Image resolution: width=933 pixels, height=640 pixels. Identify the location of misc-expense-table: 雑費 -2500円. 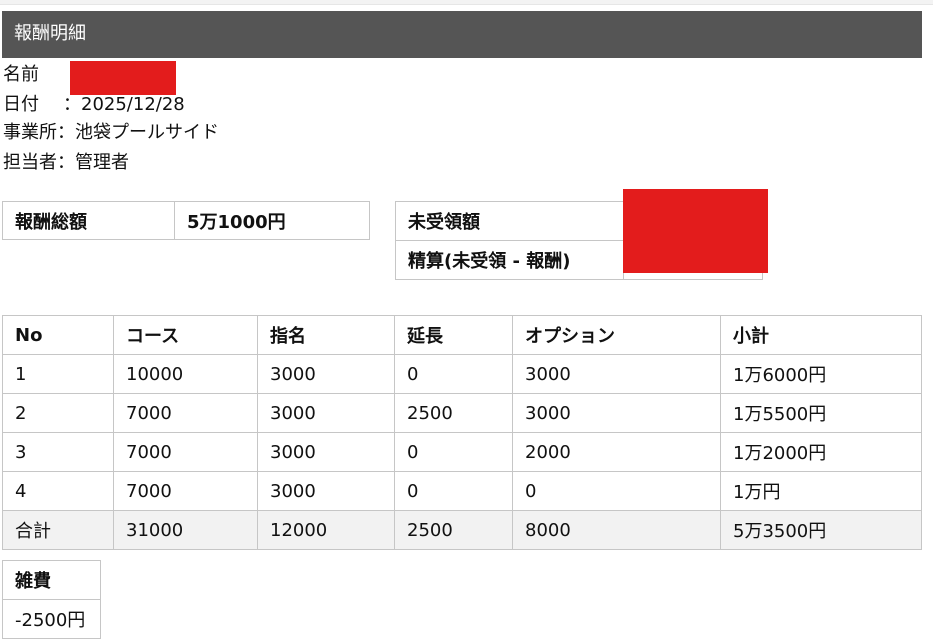
(51, 599).